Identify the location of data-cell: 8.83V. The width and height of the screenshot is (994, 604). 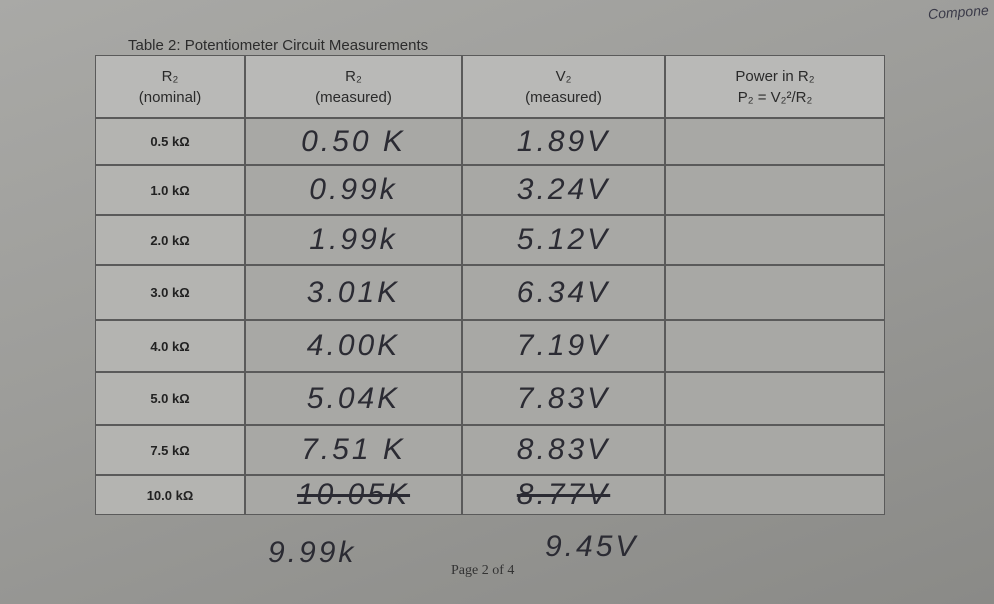
(563, 450).